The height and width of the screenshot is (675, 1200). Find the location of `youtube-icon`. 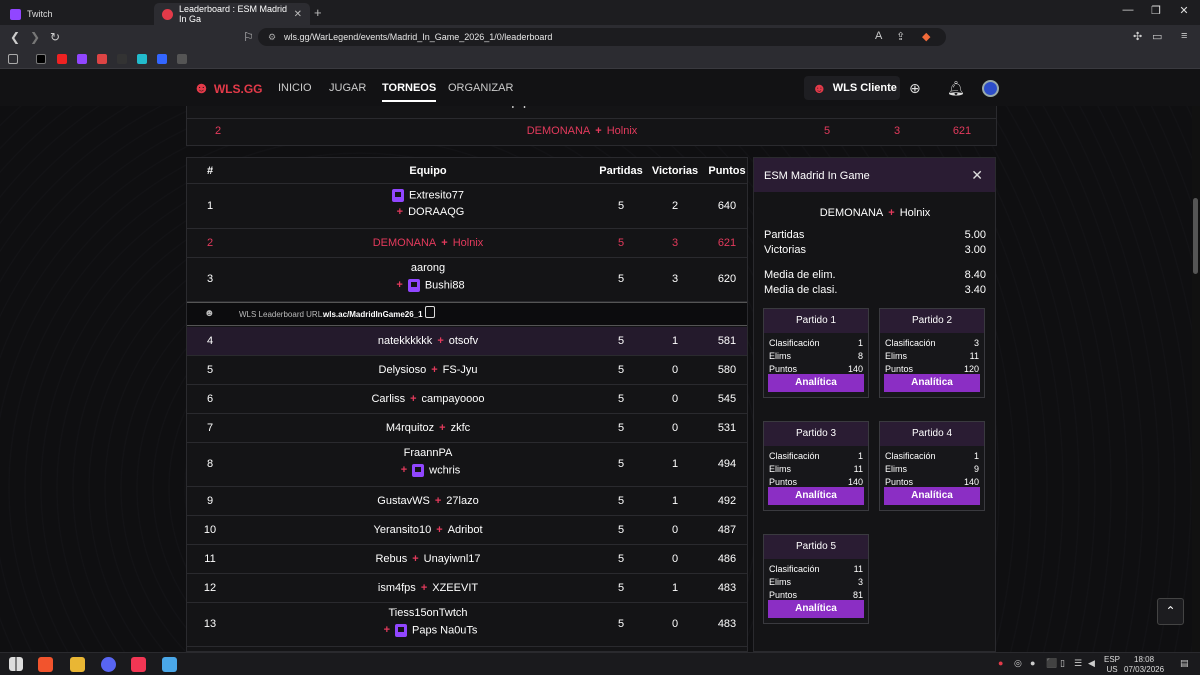

youtube-icon is located at coordinates (62, 59).